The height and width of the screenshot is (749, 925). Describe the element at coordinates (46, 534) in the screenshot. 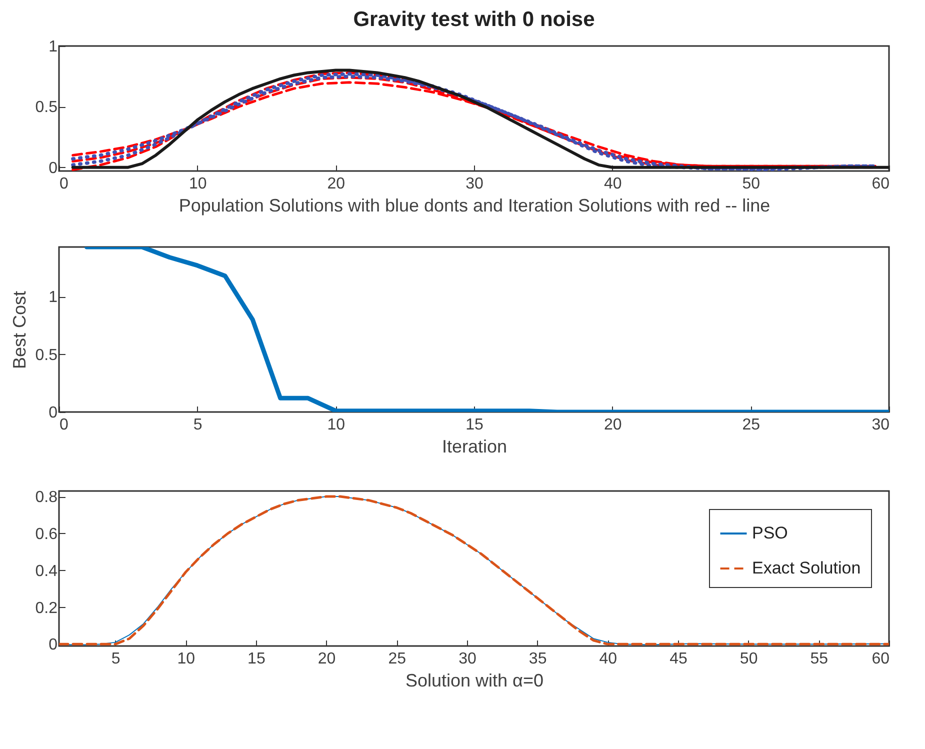

I see `y-tick-label: 0.6` at that location.